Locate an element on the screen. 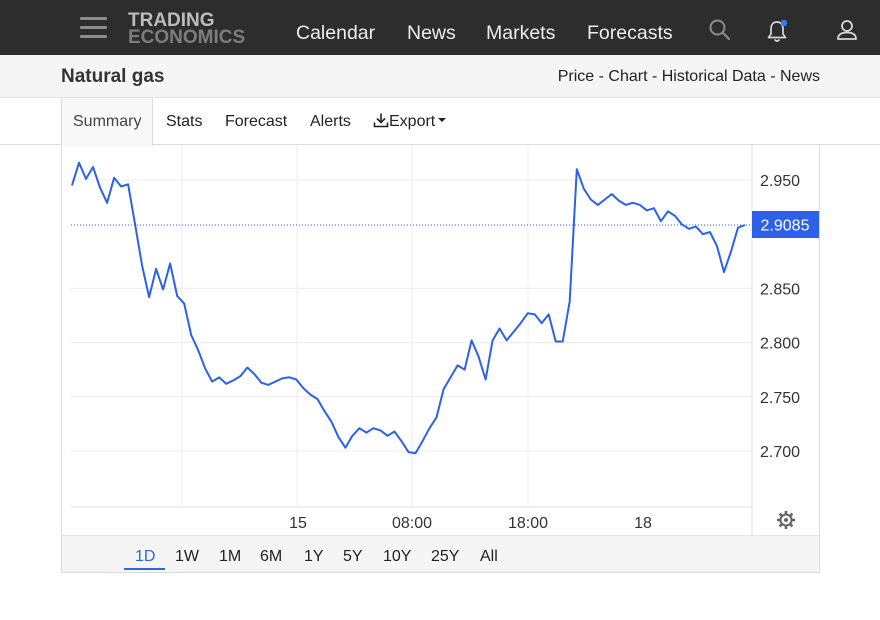 The image size is (880, 620). search-icon is located at coordinates (720, 30).